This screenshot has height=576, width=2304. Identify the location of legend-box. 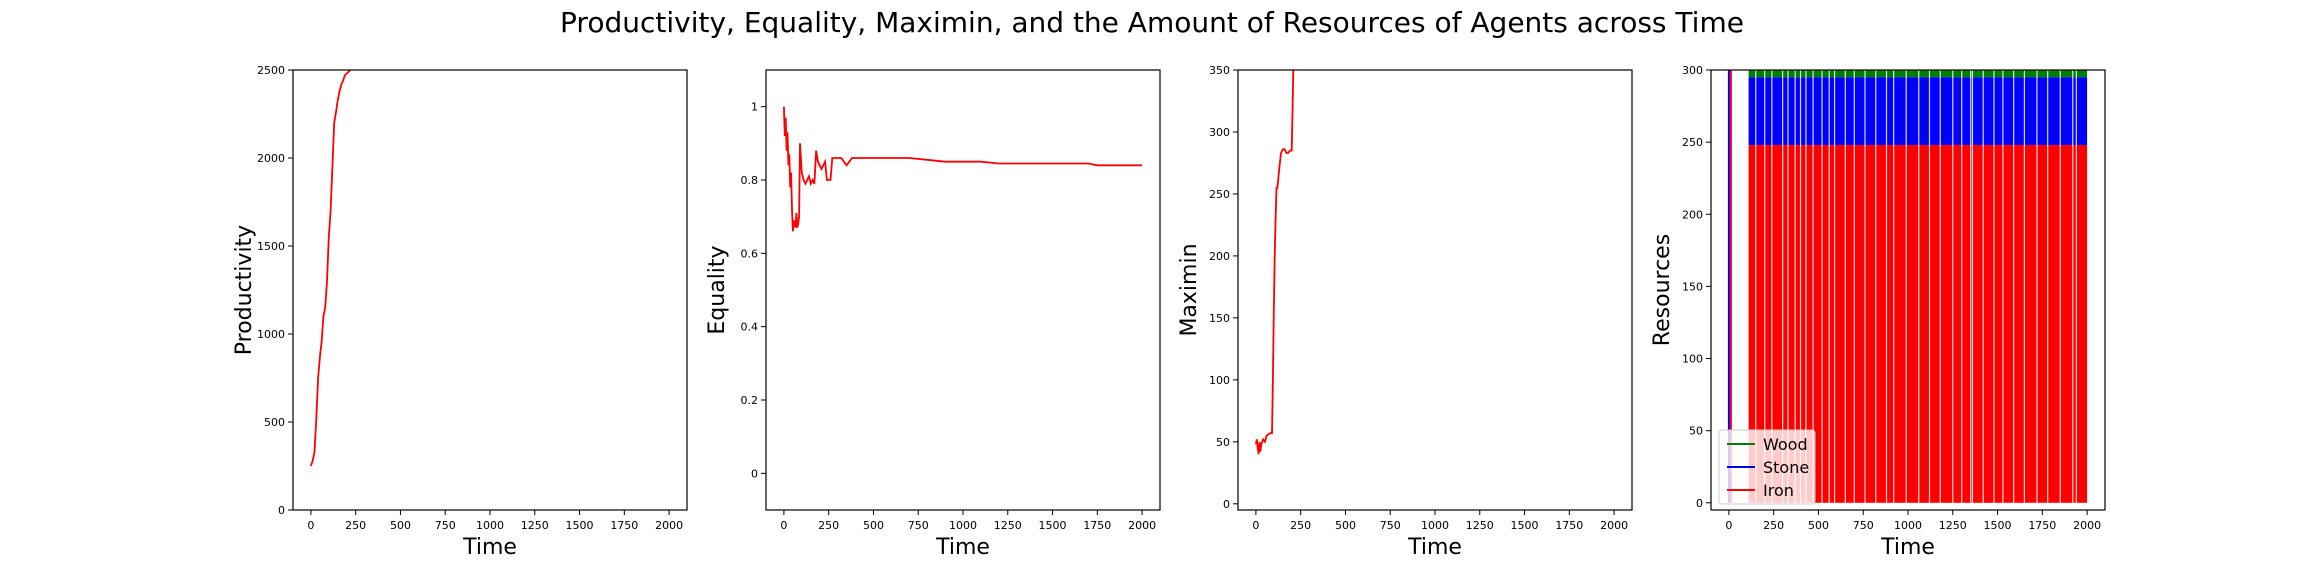
(1767, 467).